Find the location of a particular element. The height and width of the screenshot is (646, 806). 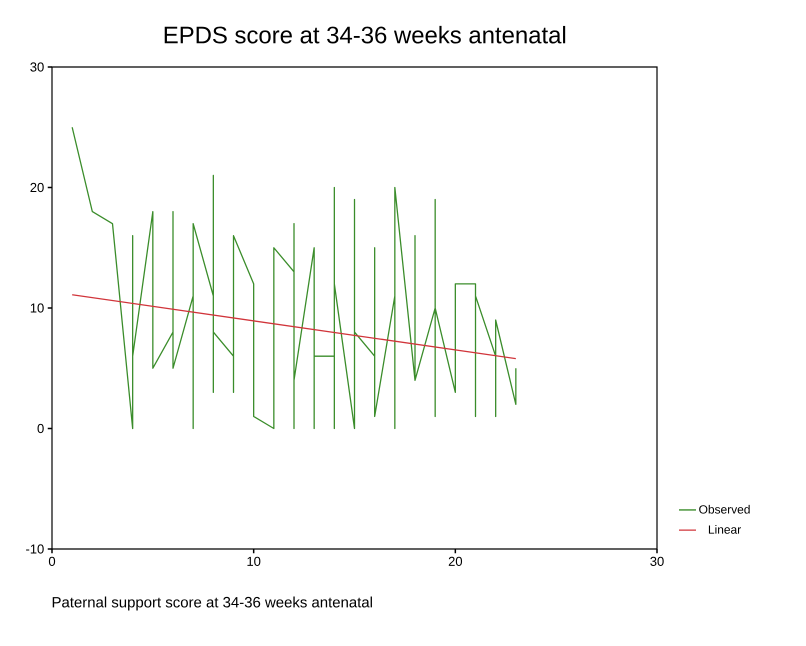

y-tick-label: 20 is located at coordinates (37, 187).